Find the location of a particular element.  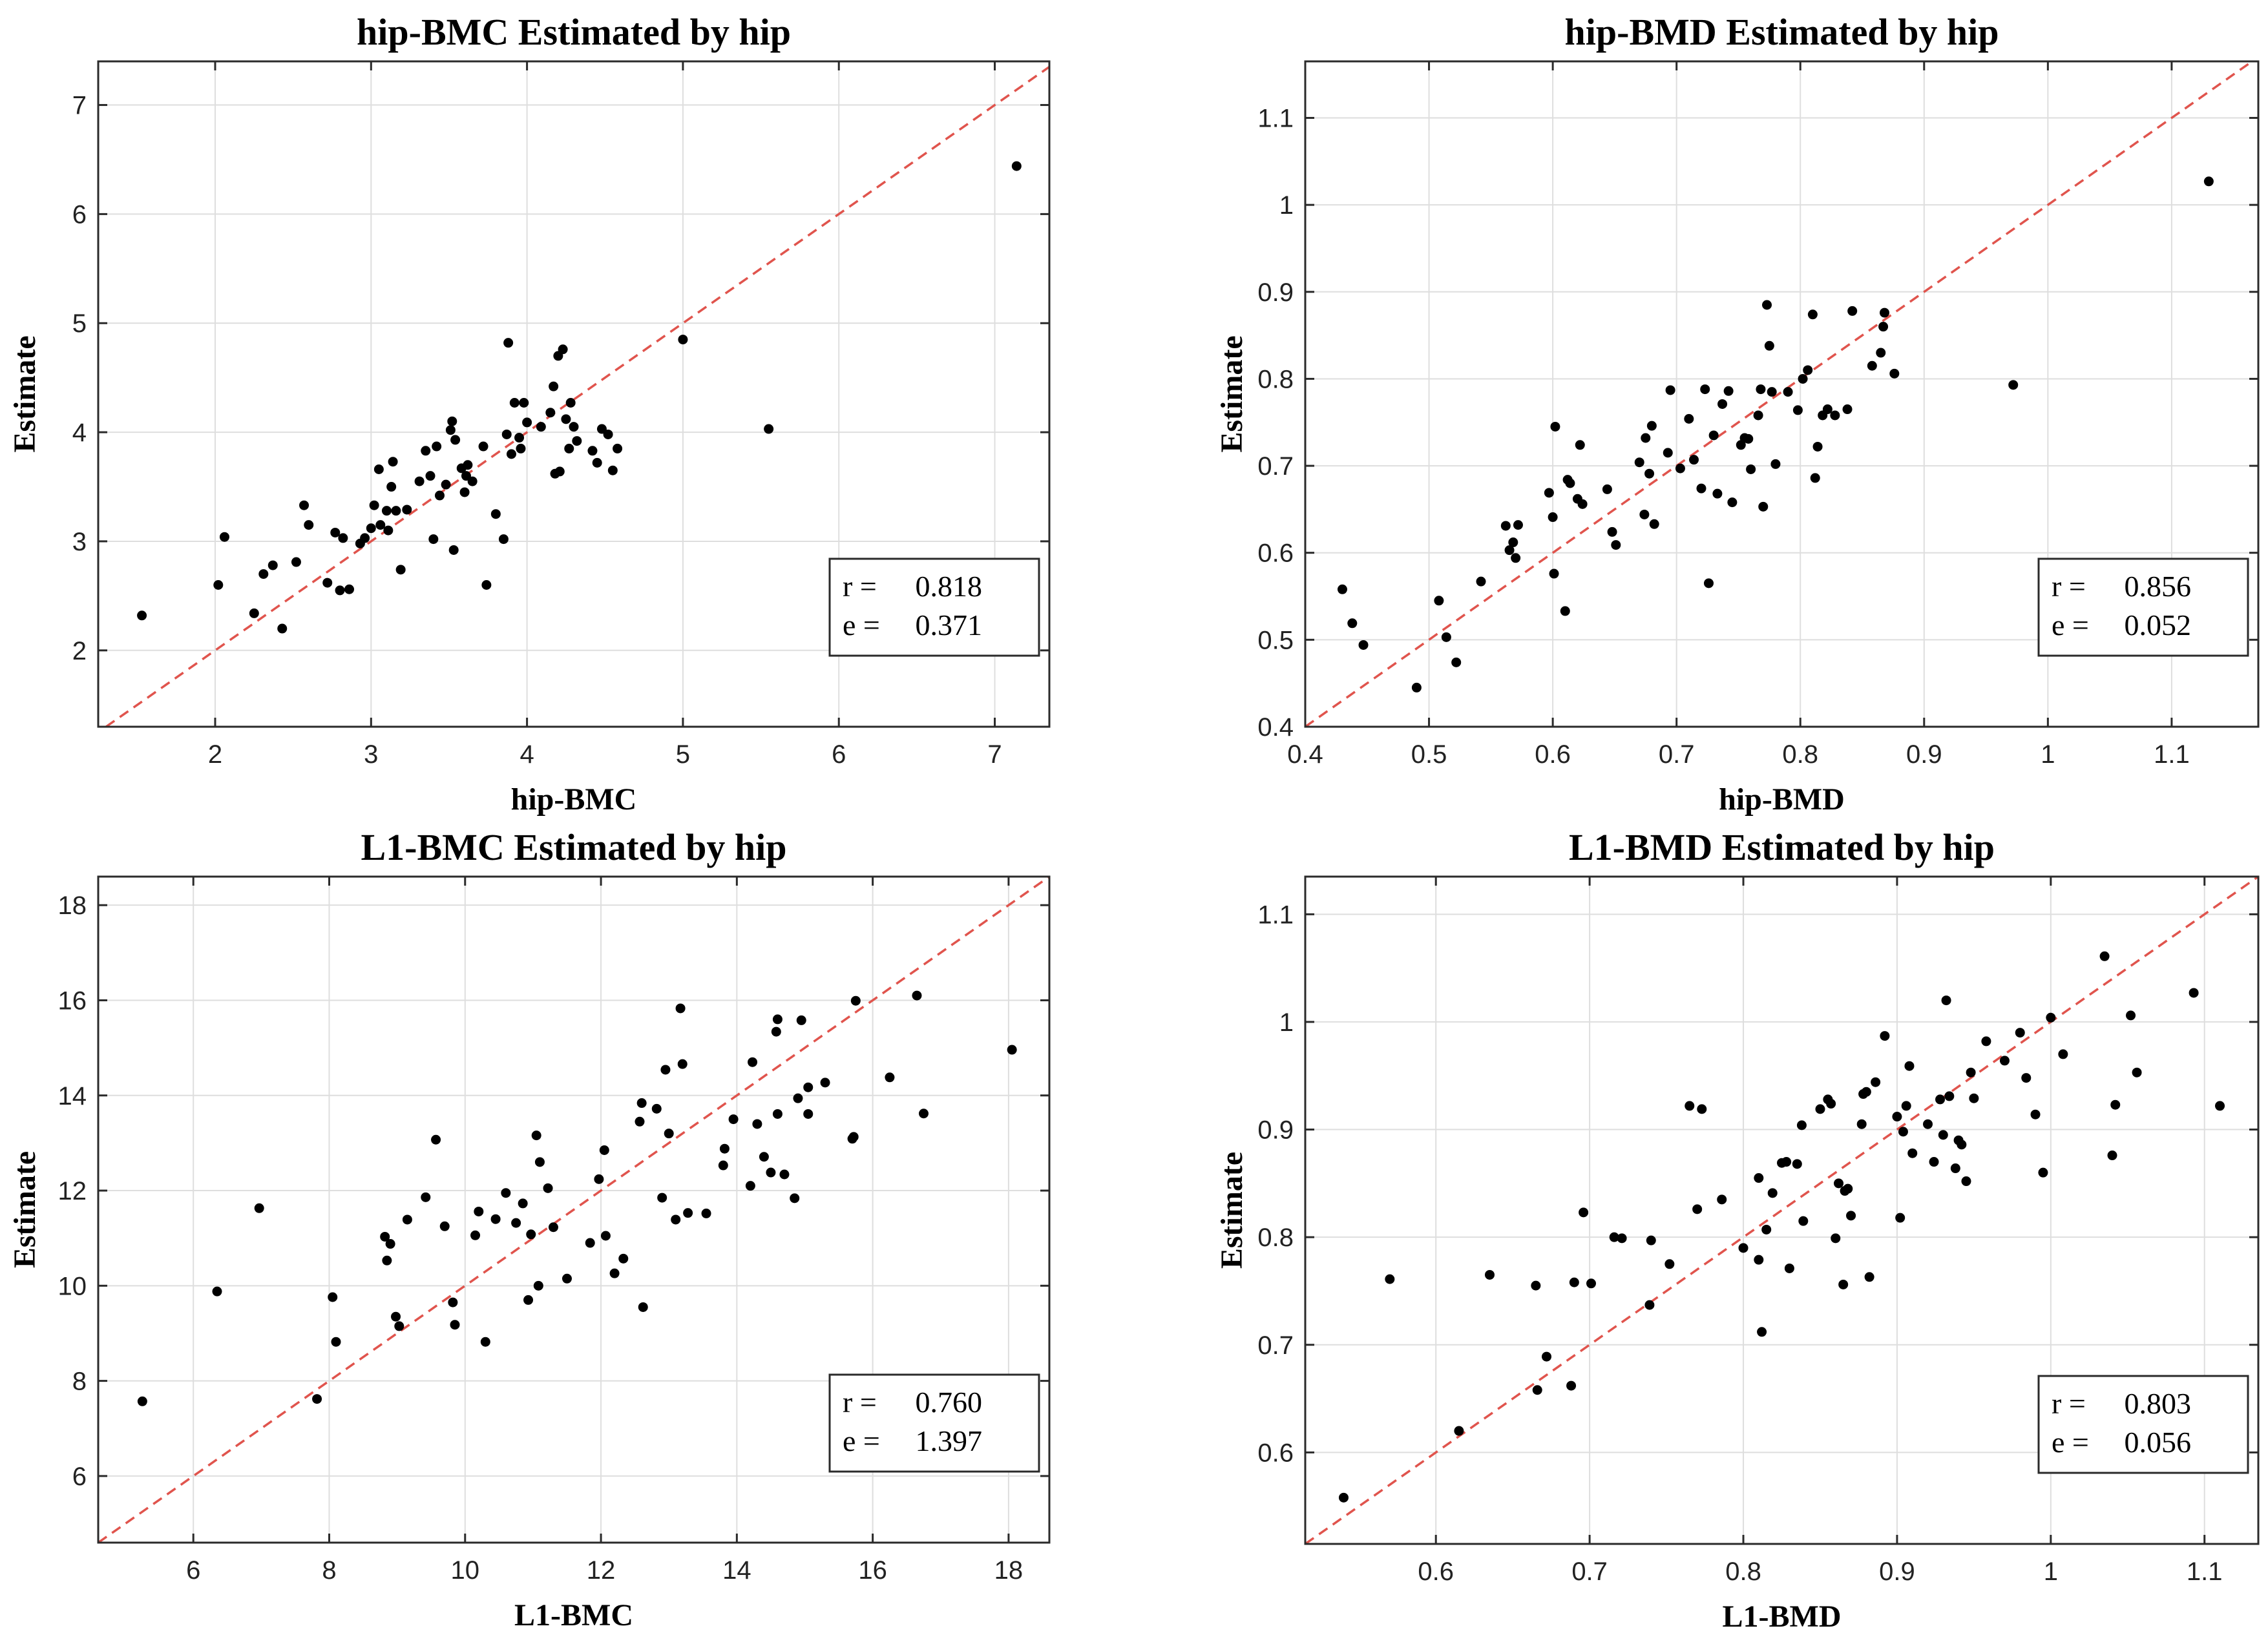

x-tick-label: 18 is located at coordinates (1009, 1570).